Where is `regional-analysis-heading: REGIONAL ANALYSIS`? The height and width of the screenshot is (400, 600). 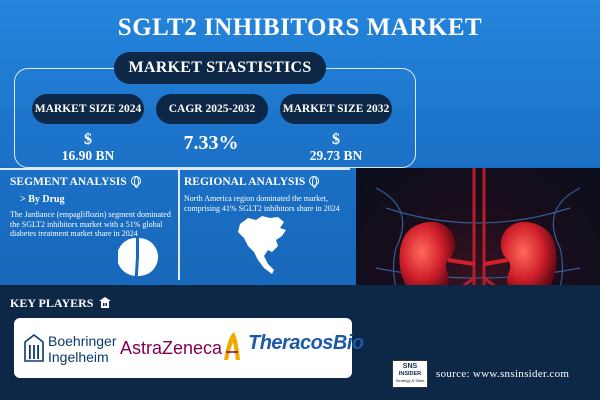 regional-analysis-heading: REGIONAL ANALYSIS is located at coordinates (252, 181).